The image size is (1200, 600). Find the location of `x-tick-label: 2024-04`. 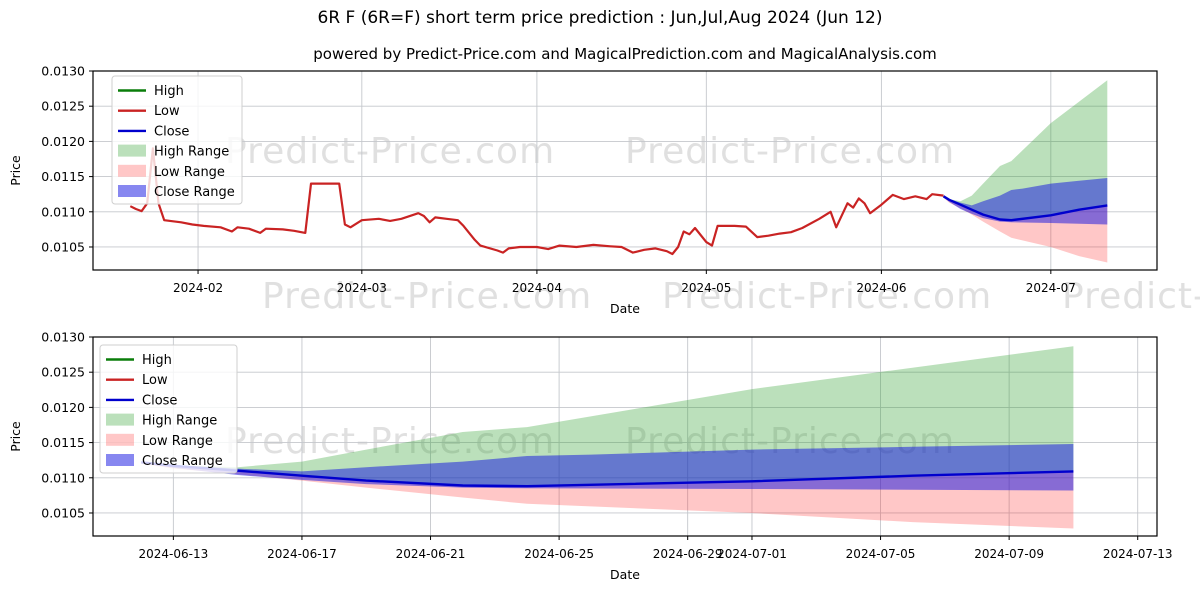

x-tick-label: 2024-04 is located at coordinates (537, 288).